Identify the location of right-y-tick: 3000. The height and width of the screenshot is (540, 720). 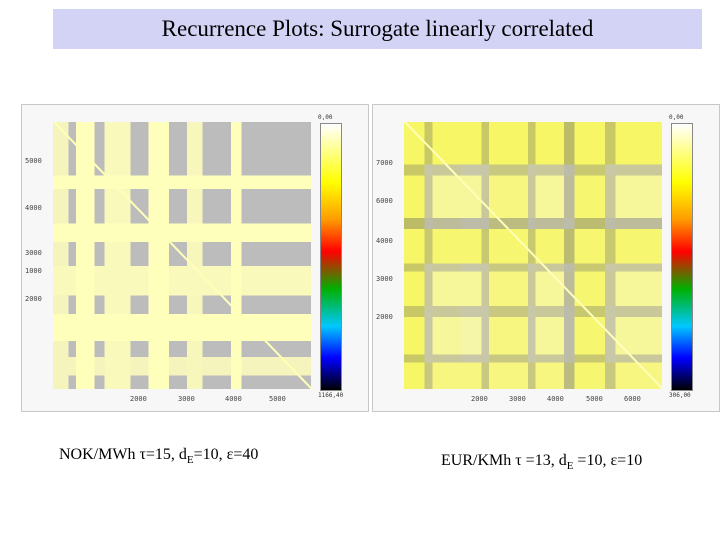
(384, 279).